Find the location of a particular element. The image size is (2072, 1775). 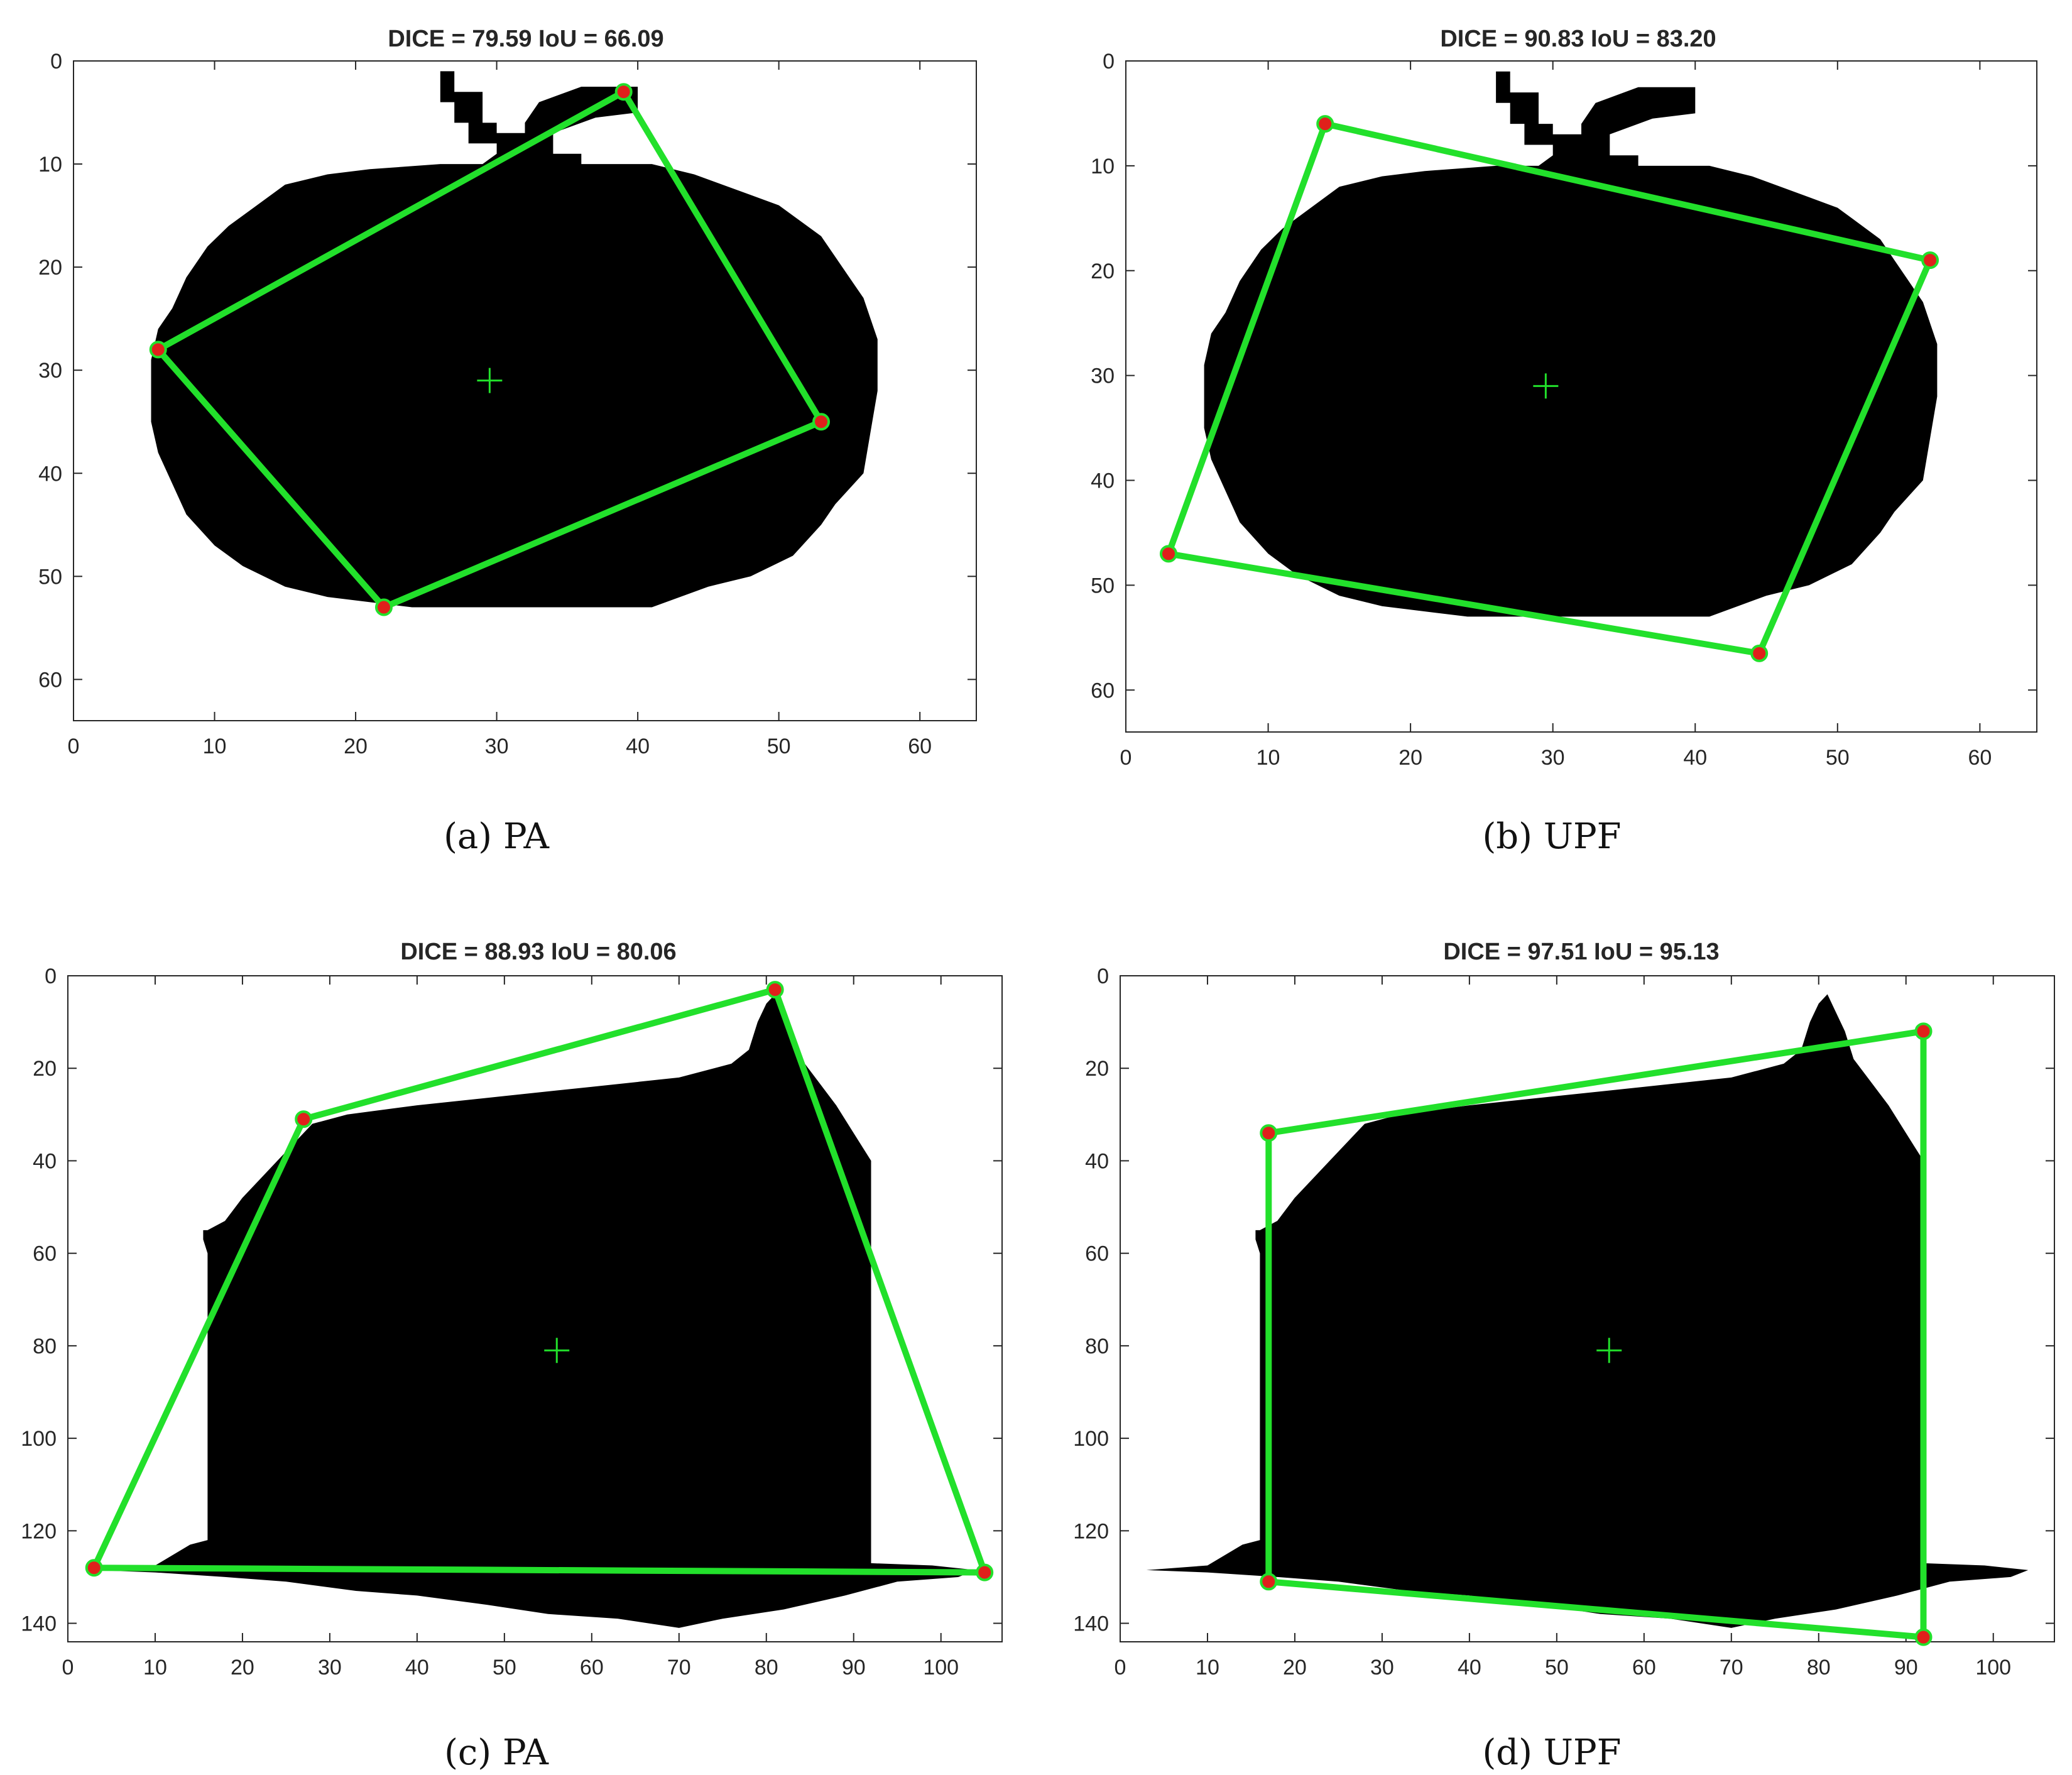

panel-d-caption: (d) UPF is located at coordinates (1551, 1753).